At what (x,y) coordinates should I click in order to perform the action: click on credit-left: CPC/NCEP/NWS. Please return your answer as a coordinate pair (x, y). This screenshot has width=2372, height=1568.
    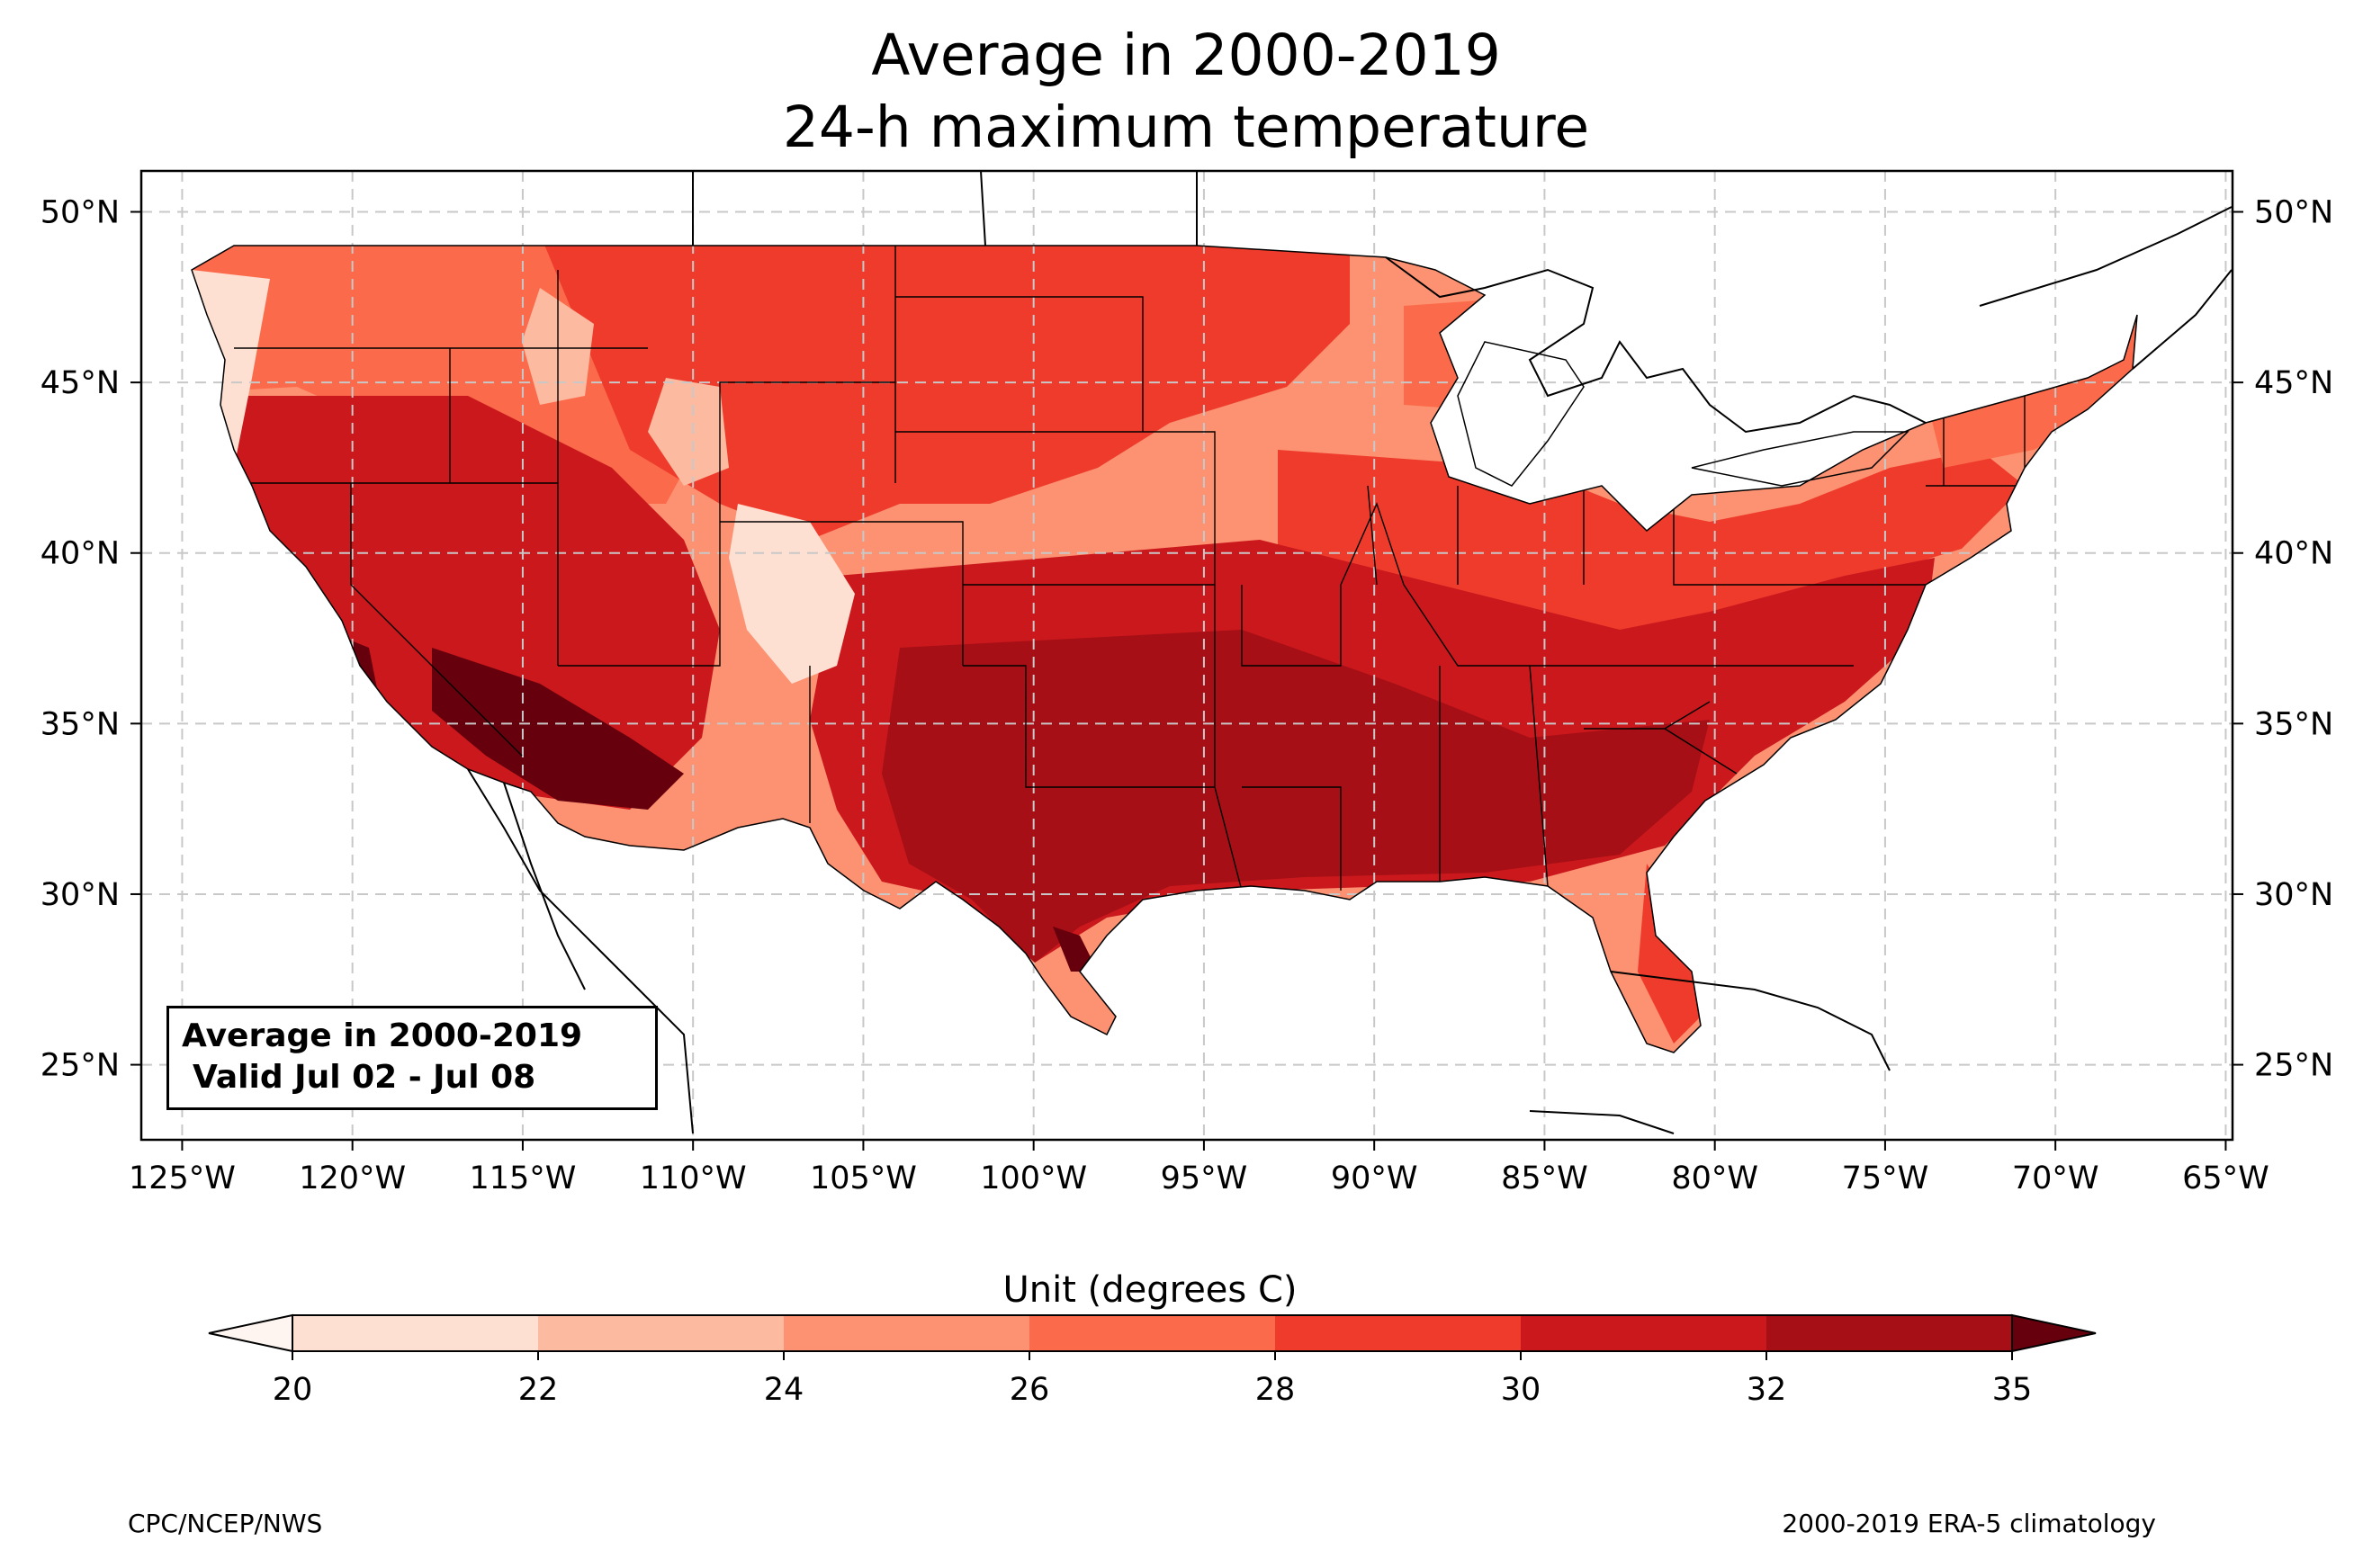
    Looking at the image, I should click on (225, 1523).